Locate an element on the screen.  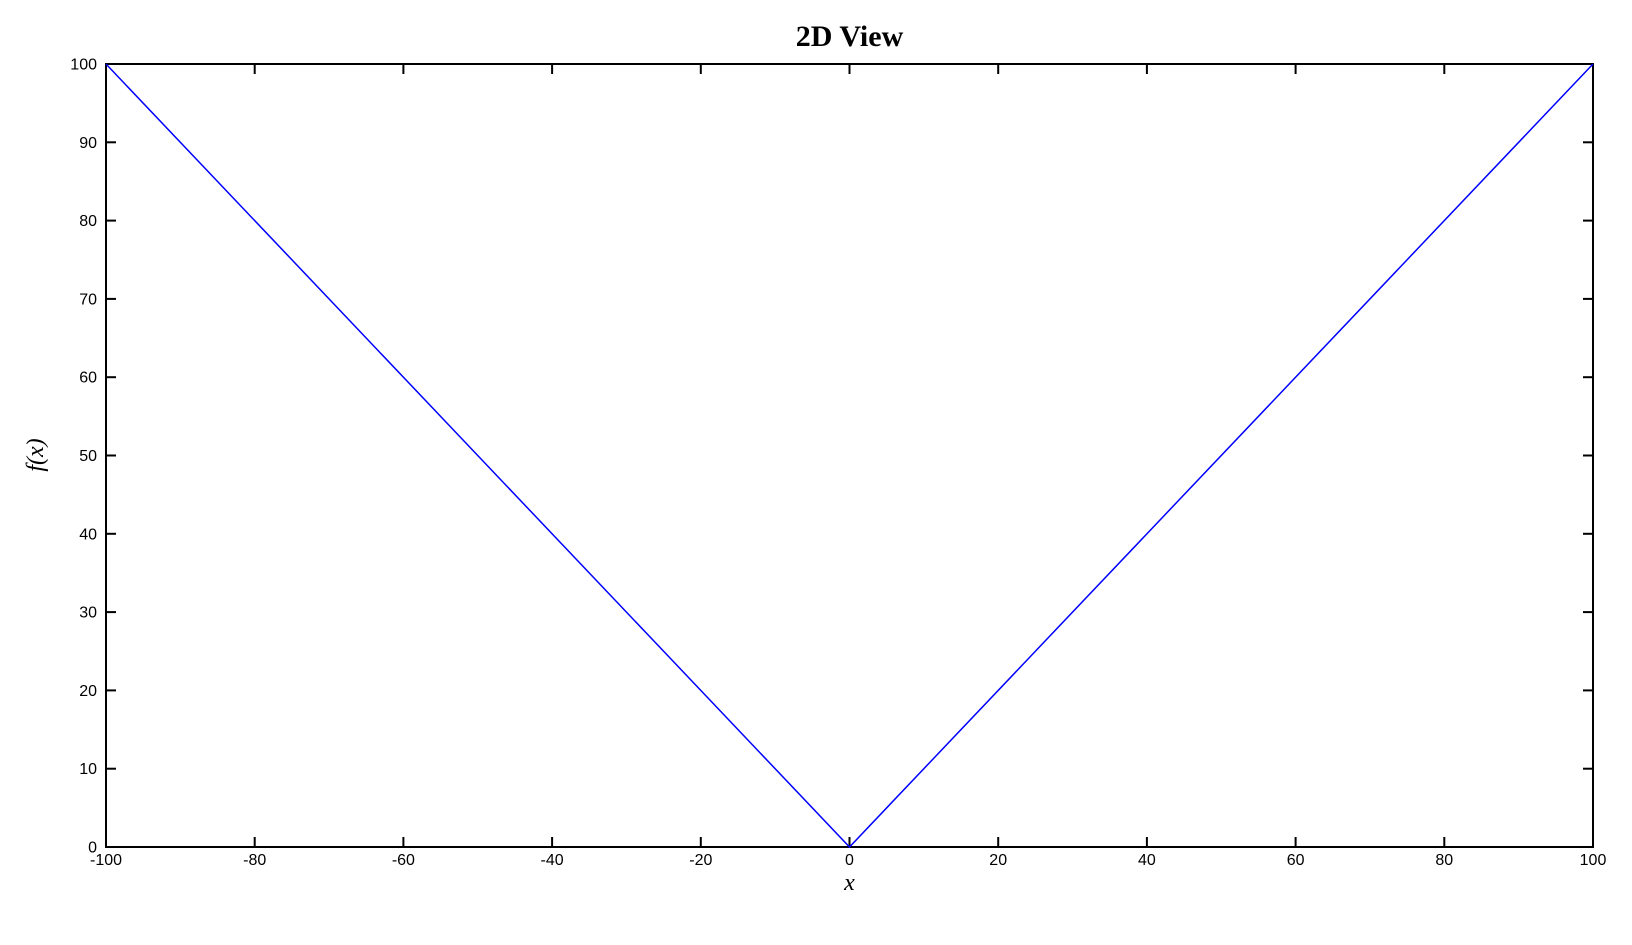
x-tick-label: -100 is located at coordinates (106, 860).